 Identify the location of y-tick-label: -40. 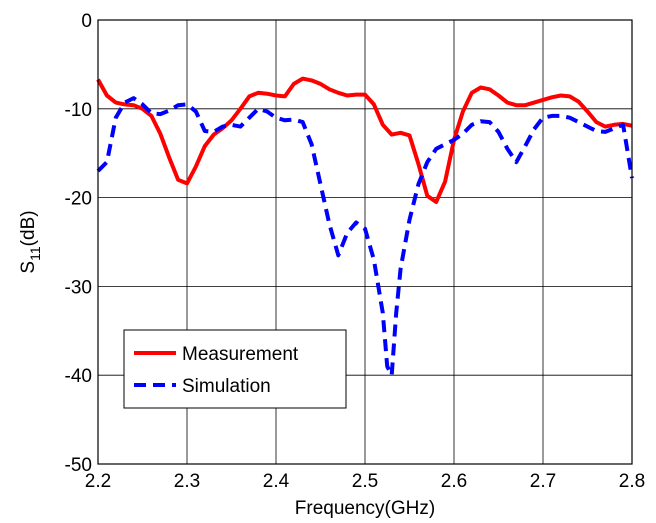
(78, 376).